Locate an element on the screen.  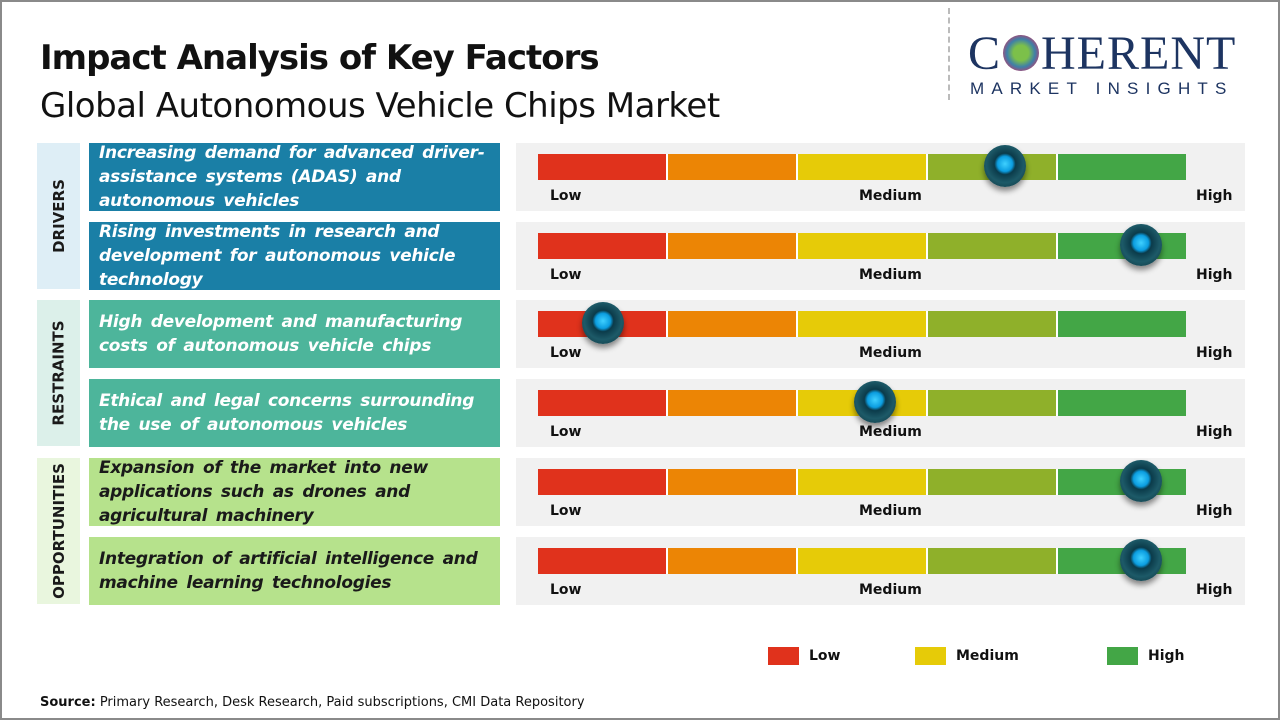
category-label: OPPORTUNITIES is located at coordinates (58, 531).